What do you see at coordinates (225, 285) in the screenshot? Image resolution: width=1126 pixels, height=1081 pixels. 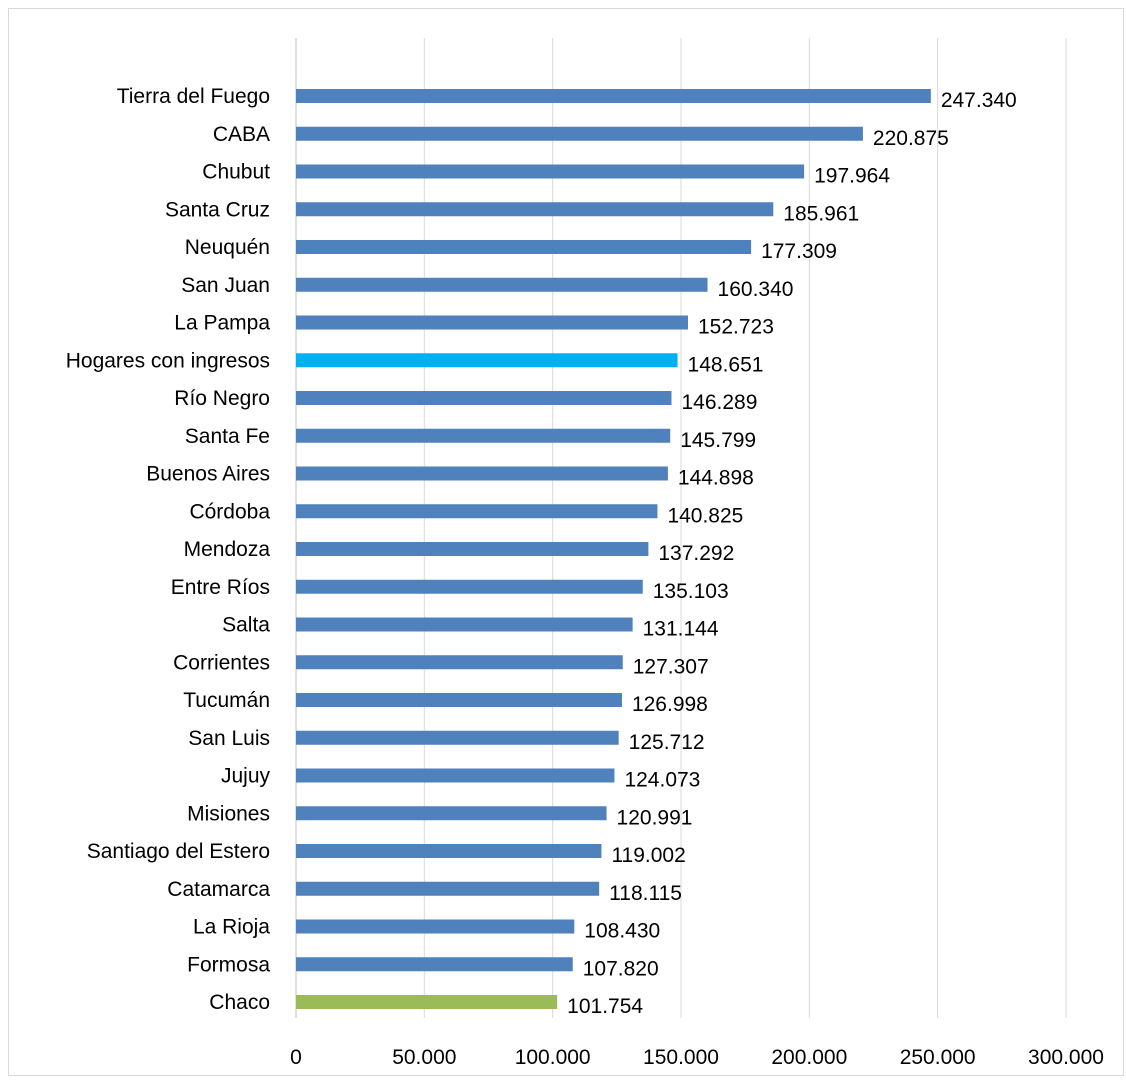 I see `category-label: San Juan` at bounding box center [225, 285].